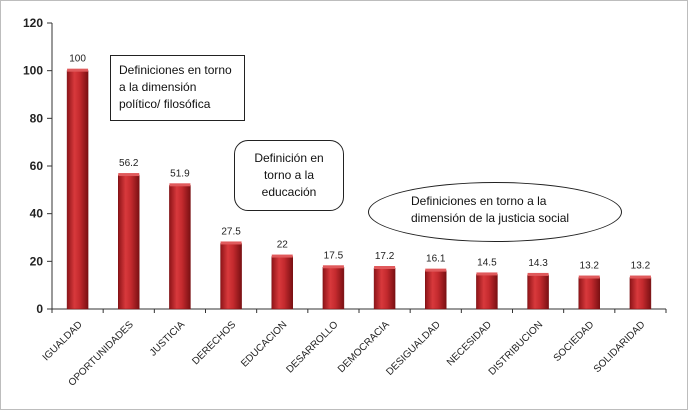  I want to click on data-label: 17.5, so click(334, 255).